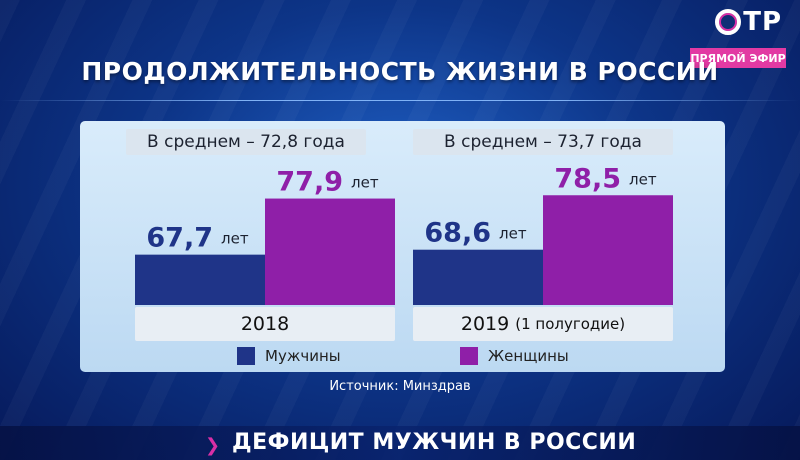  What do you see at coordinates (400, 71) in the screenshot?
I see `page-title: ПРОДОЛЖИТЕЛЬНОСТЬ ЖИЗНИ В РОССИИ` at bounding box center [400, 71].